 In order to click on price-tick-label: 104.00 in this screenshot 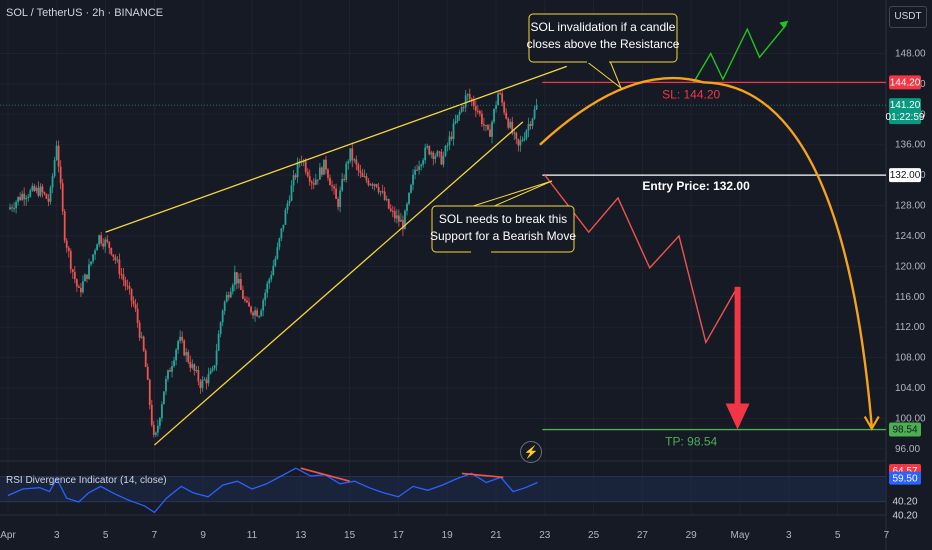, I will do `click(910, 388)`.